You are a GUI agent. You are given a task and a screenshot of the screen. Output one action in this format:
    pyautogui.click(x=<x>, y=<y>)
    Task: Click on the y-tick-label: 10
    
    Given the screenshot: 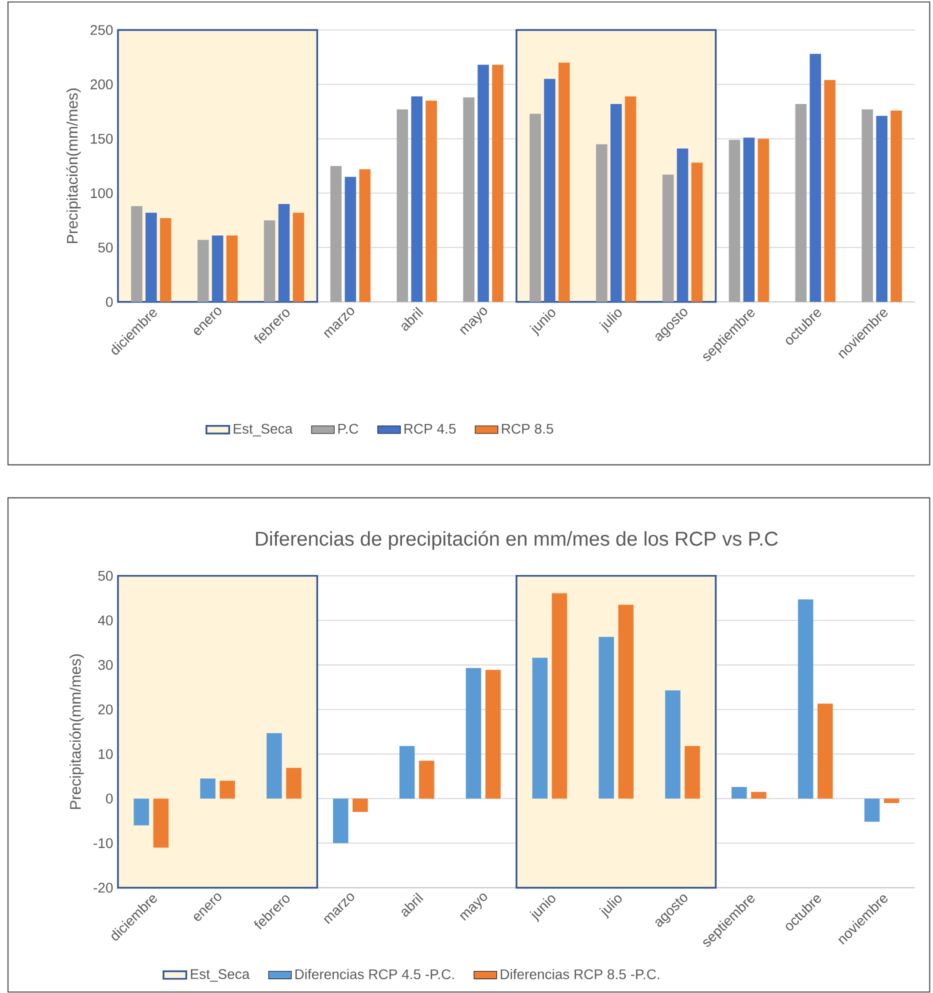 What is the action you would take?
    pyautogui.click(x=105, y=754)
    